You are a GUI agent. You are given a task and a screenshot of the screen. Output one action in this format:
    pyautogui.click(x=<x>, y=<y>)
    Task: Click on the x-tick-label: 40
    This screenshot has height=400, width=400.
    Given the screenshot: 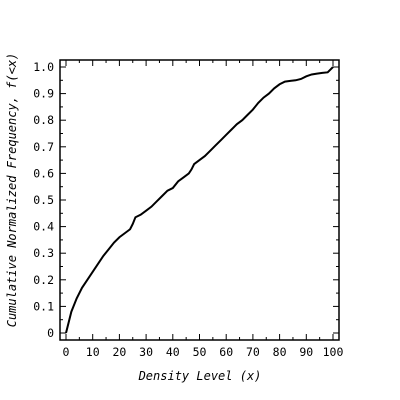 What is the action you would take?
    pyautogui.click(x=173, y=352)
    